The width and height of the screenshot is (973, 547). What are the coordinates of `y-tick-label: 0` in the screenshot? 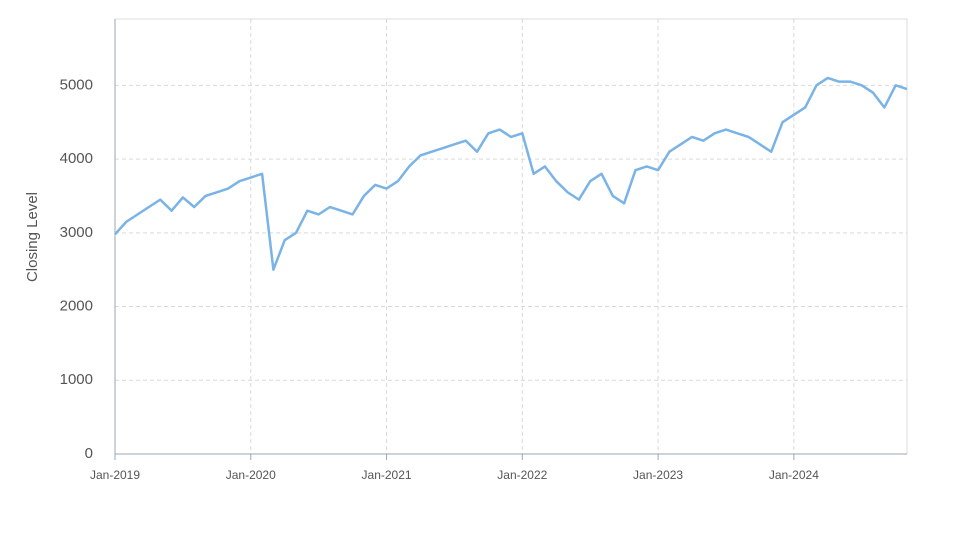 It's located at (89, 453).